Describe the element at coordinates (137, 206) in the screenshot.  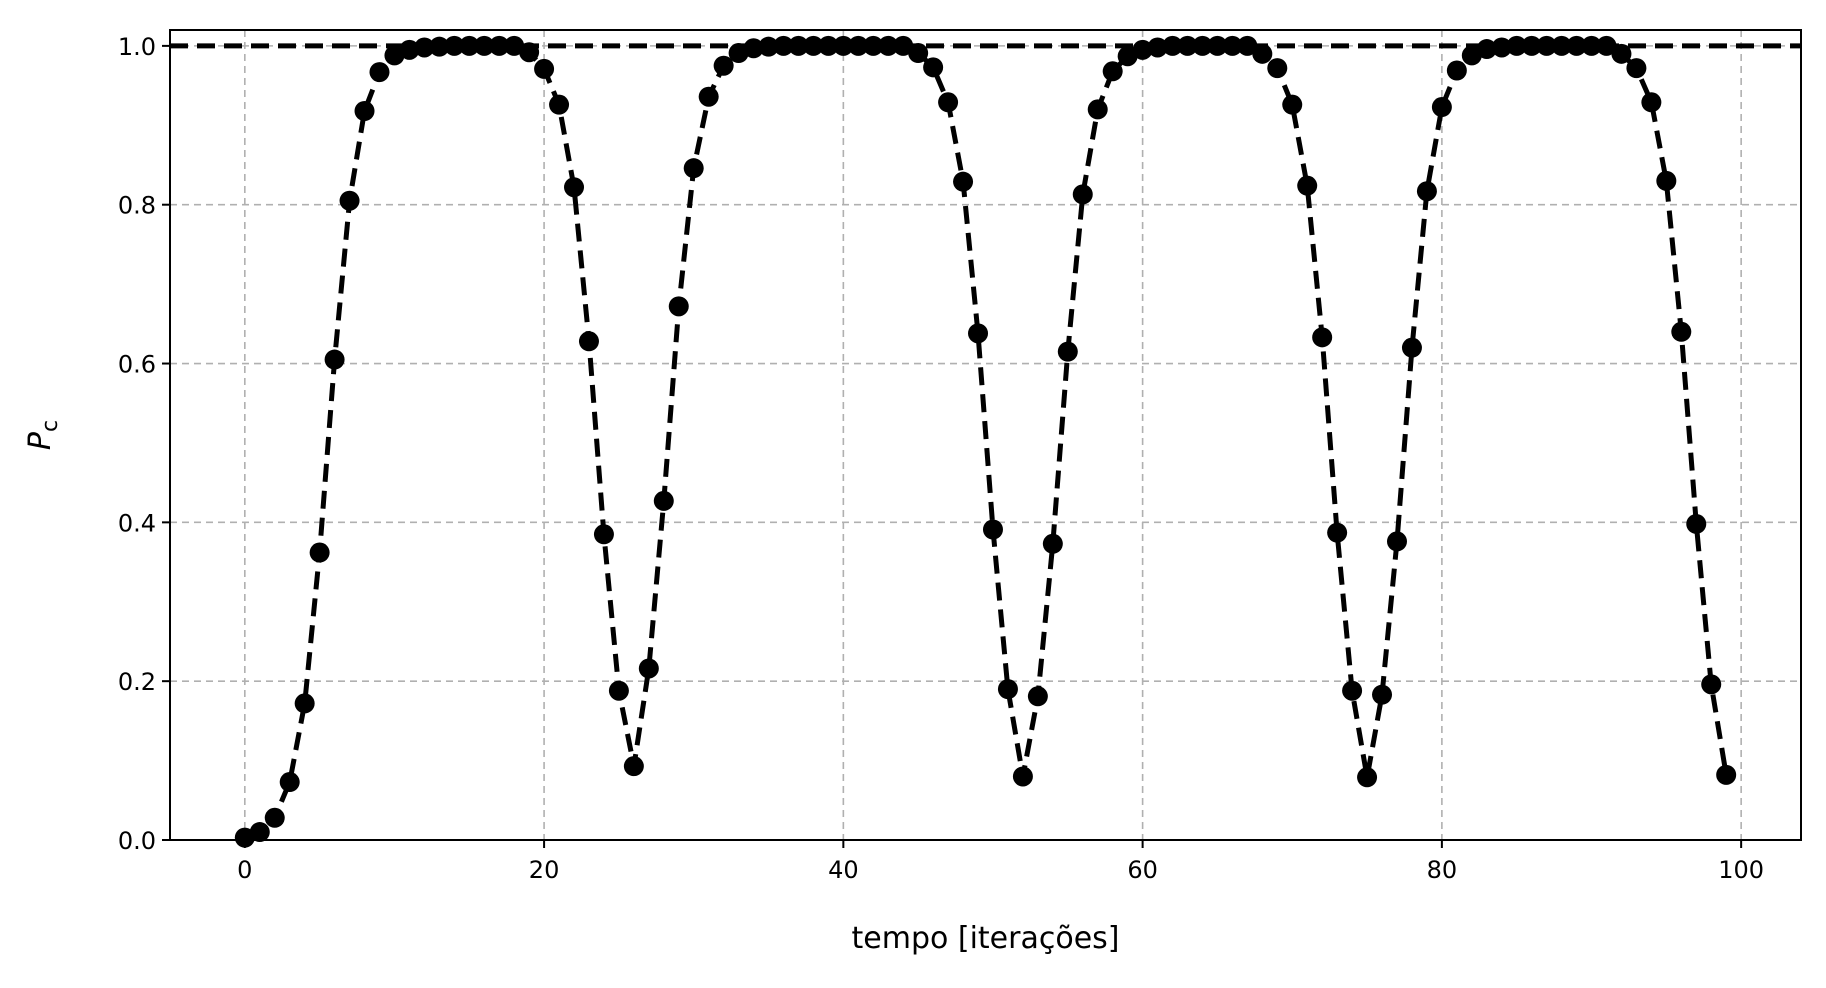
I see `y-tick-label: 0.8` at that location.